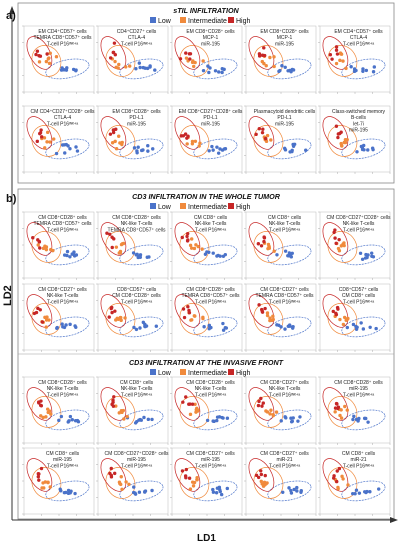 This screenshot has height=550, width=401. I want to click on legend-label: Low, so click(165, 21).